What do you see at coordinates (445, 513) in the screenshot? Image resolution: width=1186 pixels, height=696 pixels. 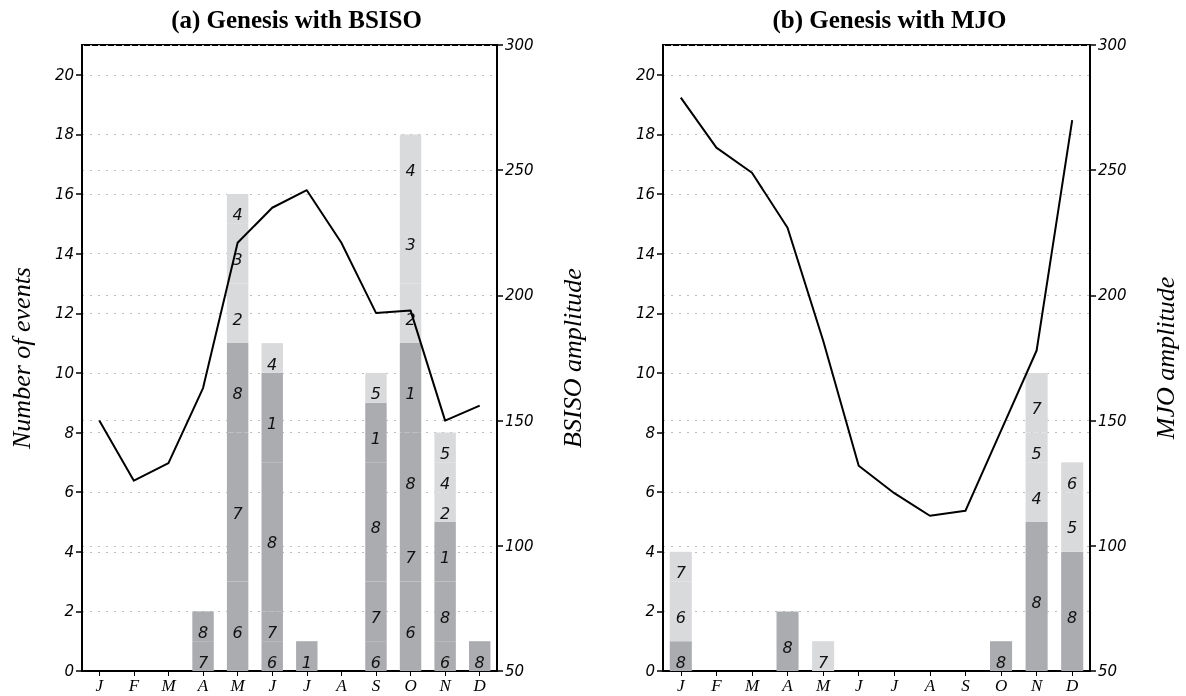 I see `series-label: 2` at bounding box center [445, 513].